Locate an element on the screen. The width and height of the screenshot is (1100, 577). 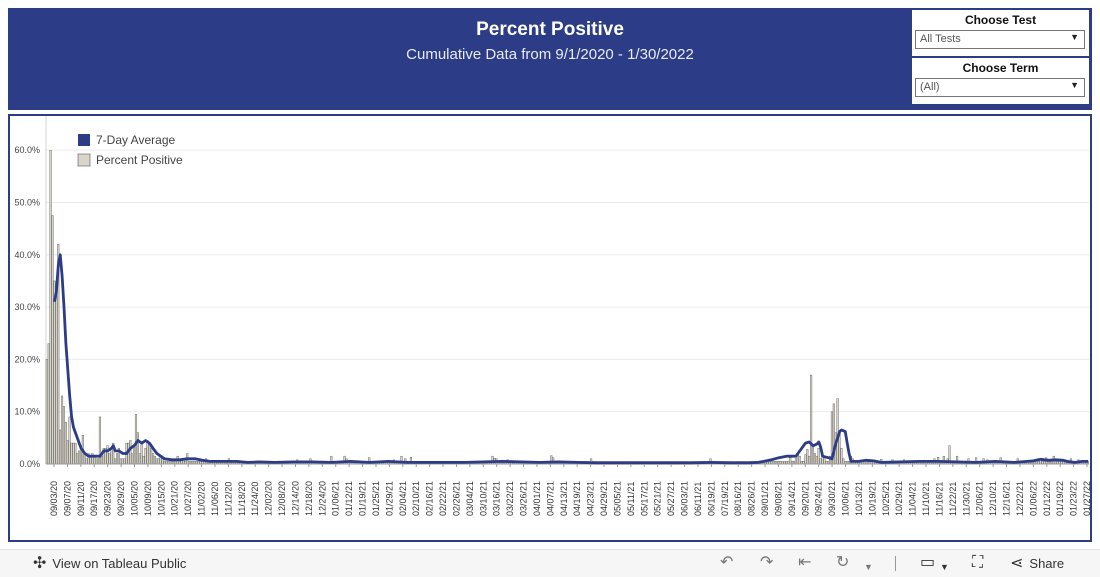
x-tick-label: 11/10/21 is located at coordinates (926, 499).